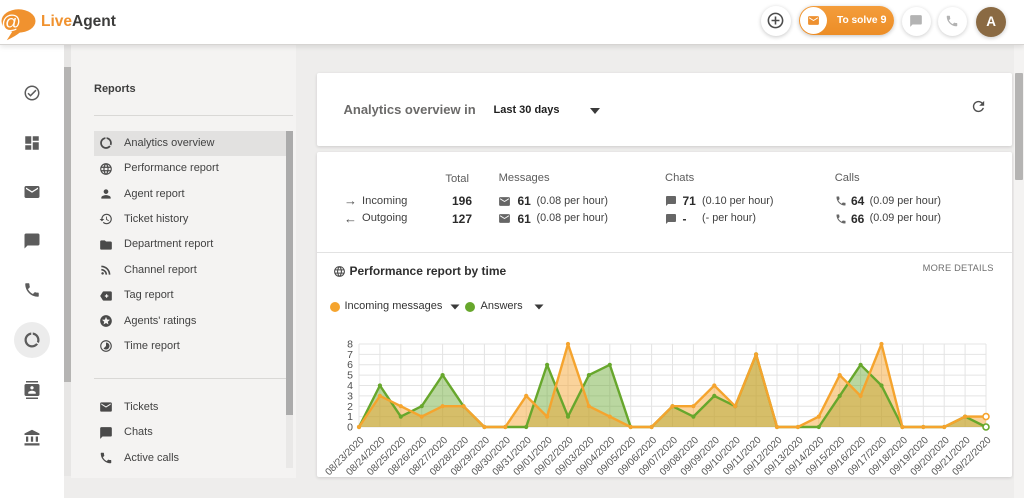 The width and height of the screenshot is (1024, 498). Describe the element at coordinates (350, 386) in the screenshot. I see `svg-text: 4` at that location.